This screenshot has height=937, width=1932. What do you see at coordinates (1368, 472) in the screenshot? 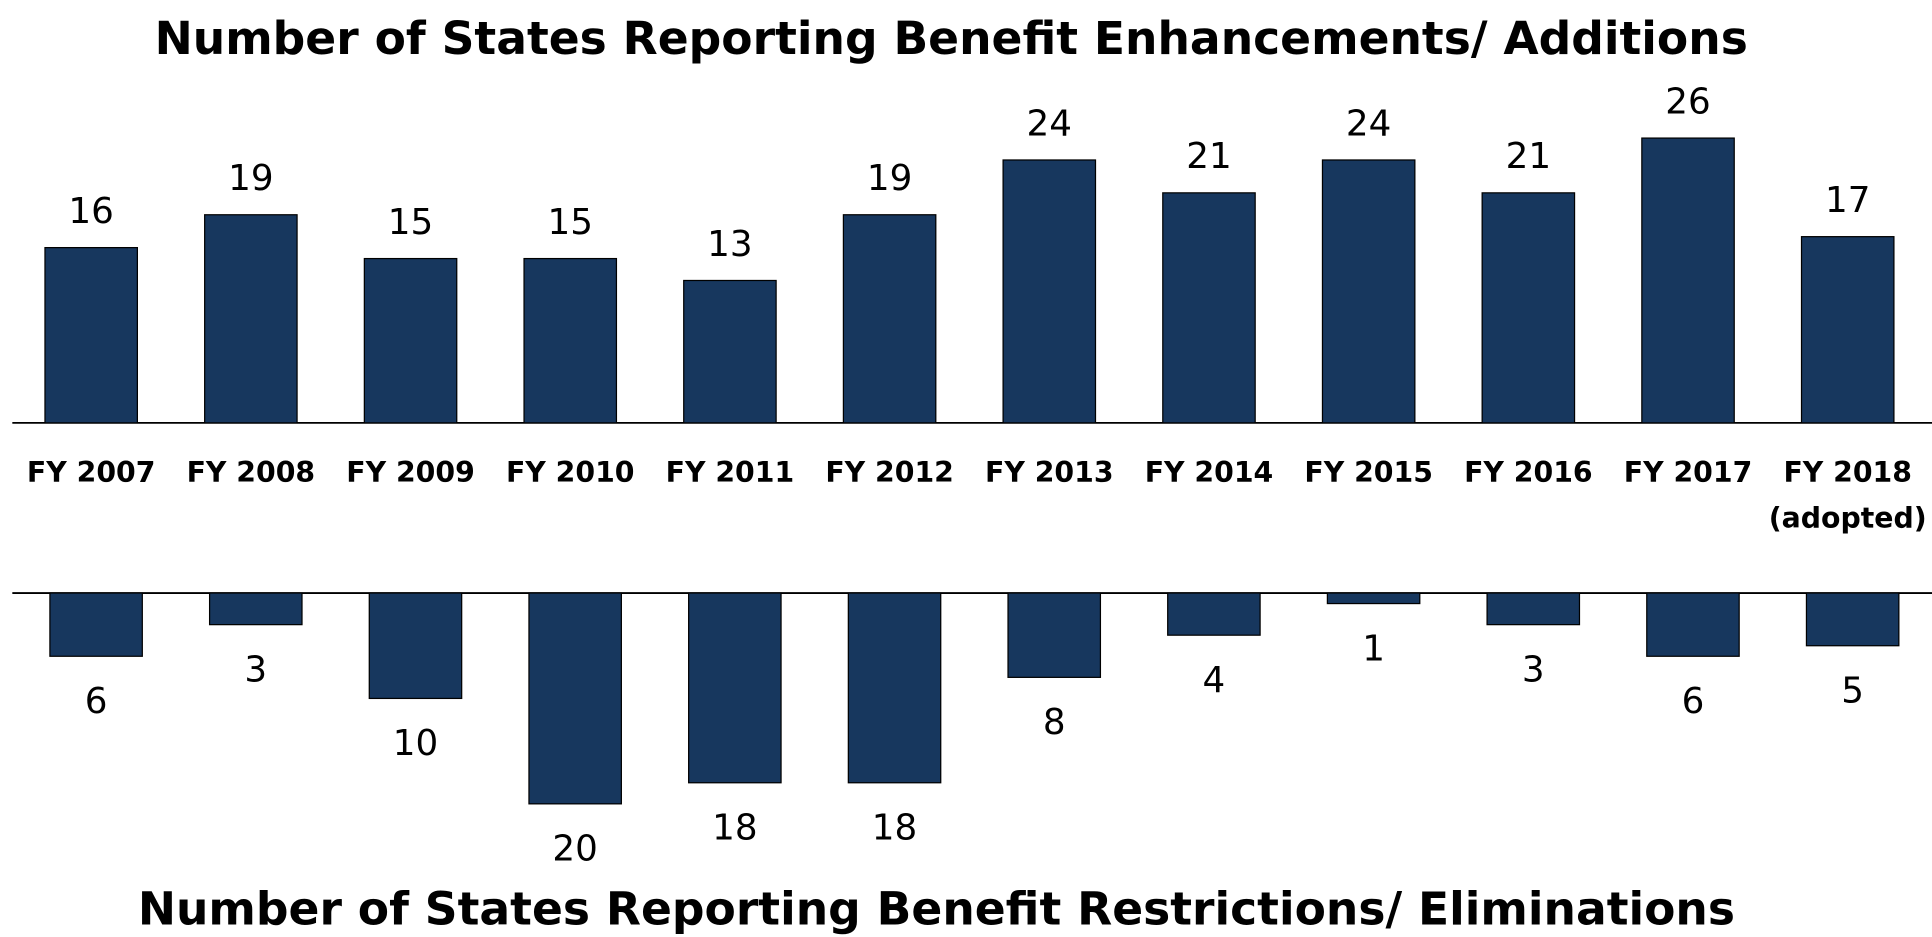
I see `x-tick-label: FY 2015` at bounding box center [1368, 472].